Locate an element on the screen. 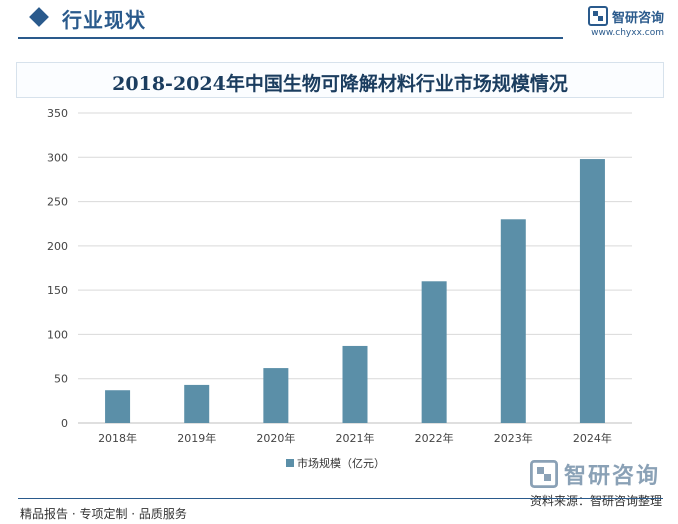 The height and width of the screenshot is (524, 678). y-tick-label: 150 is located at coordinates (57, 290).